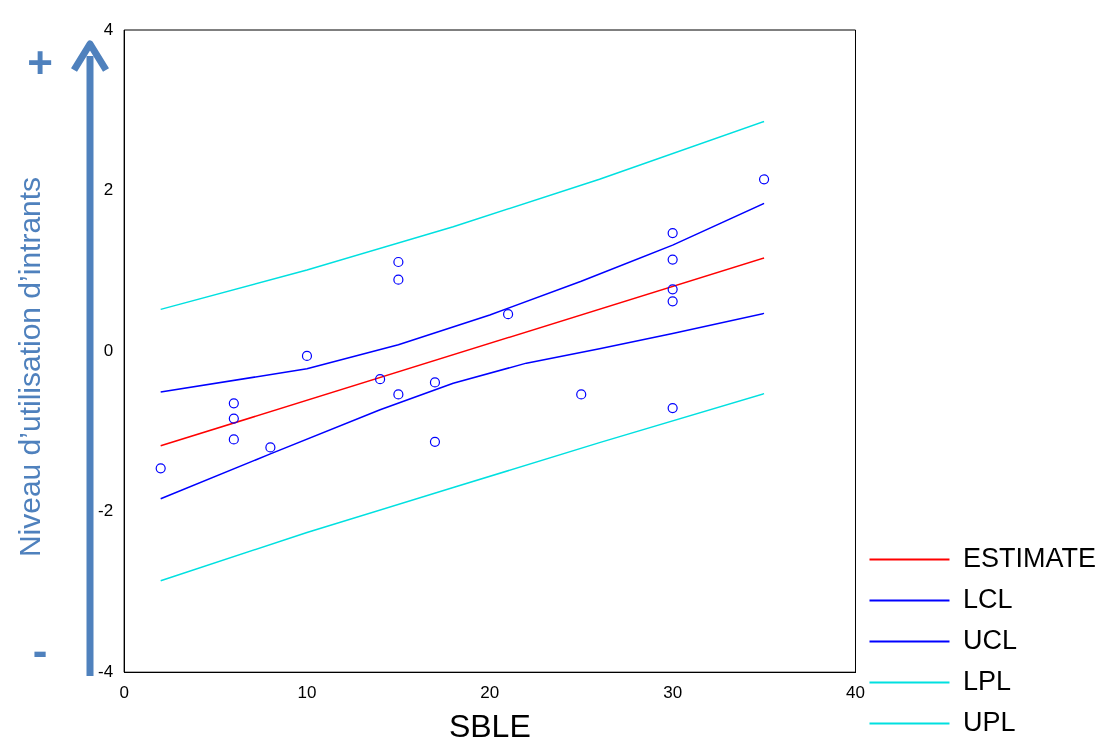 Image resolution: width=1118 pixels, height=751 pixels. I want to click on y-tick-label: -2, so click(105, 511).